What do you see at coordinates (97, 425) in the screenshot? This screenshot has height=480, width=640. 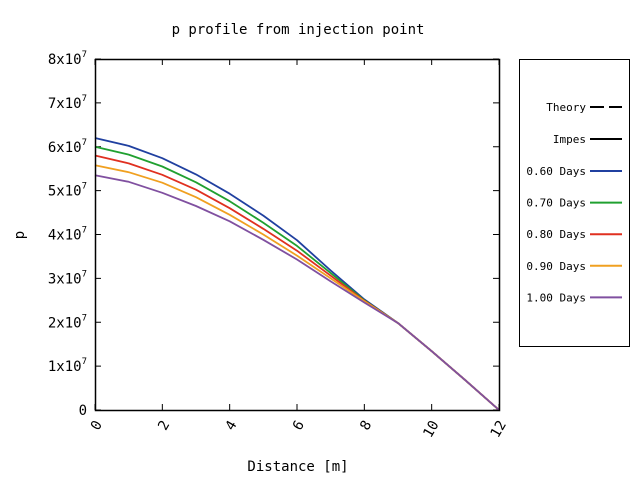 I see `x-tick-label: 0` at bounding box center [97, 425].